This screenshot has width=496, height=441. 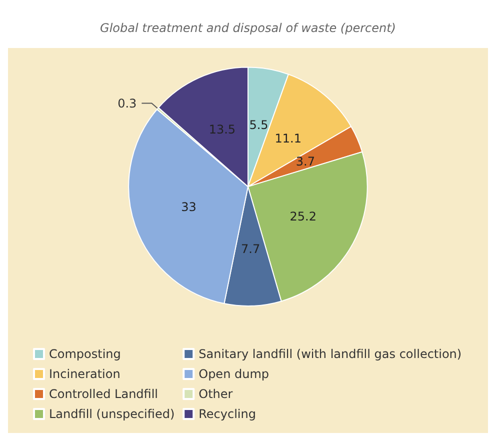 I want to click on data-label: 11.1, so click(x=288, y=138).